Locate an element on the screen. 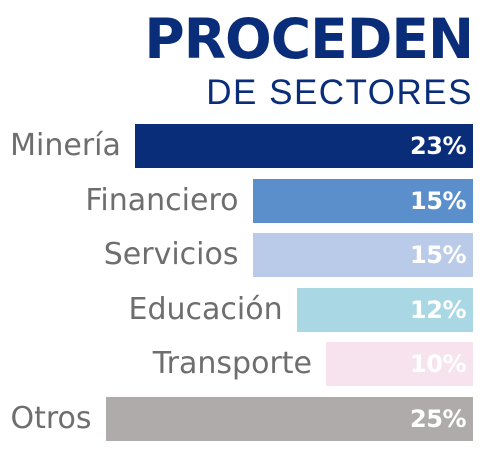 The width and height of the screenshot is (489, 454). bar-value-label: 12% is located at coordinates (438, 309).